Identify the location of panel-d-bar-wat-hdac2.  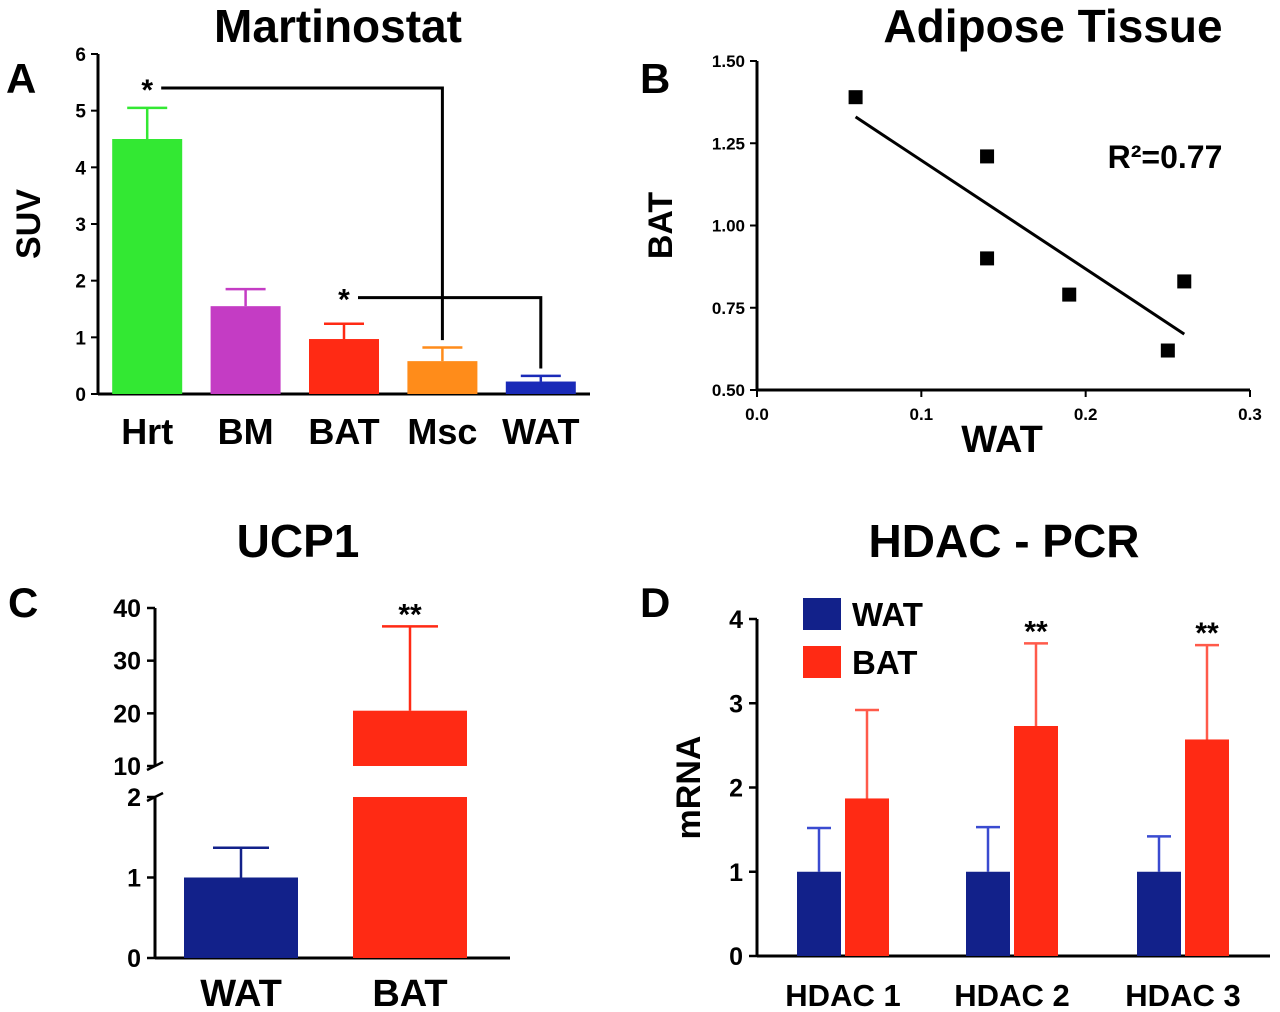
(988, 913).